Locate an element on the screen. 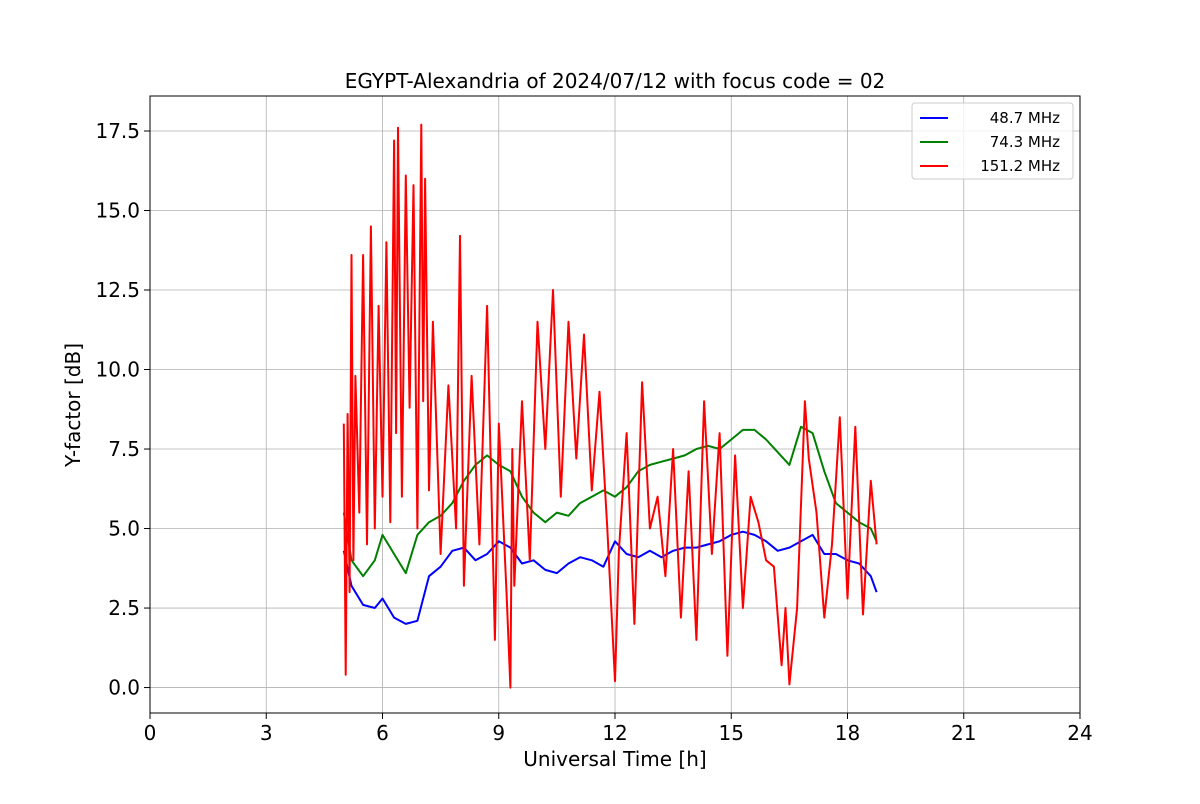 The image size is (1200, 804). x-tick-label: 6 is located at coordinates (382, 733).